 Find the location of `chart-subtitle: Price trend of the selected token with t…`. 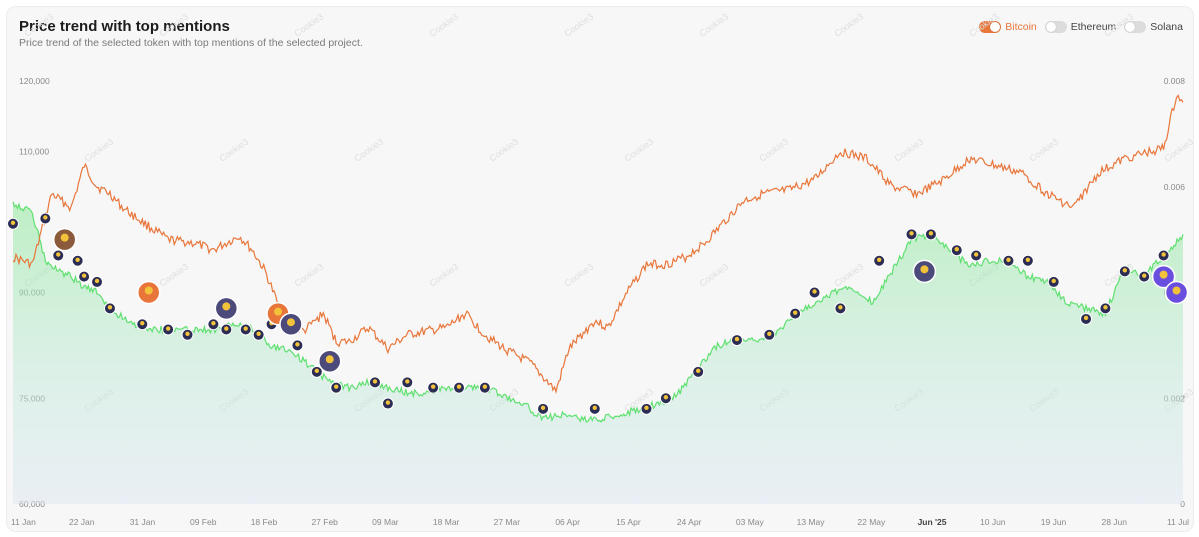

chart-subtitle: Price trend of the selected token with t… is located at coordinates (191, 43).